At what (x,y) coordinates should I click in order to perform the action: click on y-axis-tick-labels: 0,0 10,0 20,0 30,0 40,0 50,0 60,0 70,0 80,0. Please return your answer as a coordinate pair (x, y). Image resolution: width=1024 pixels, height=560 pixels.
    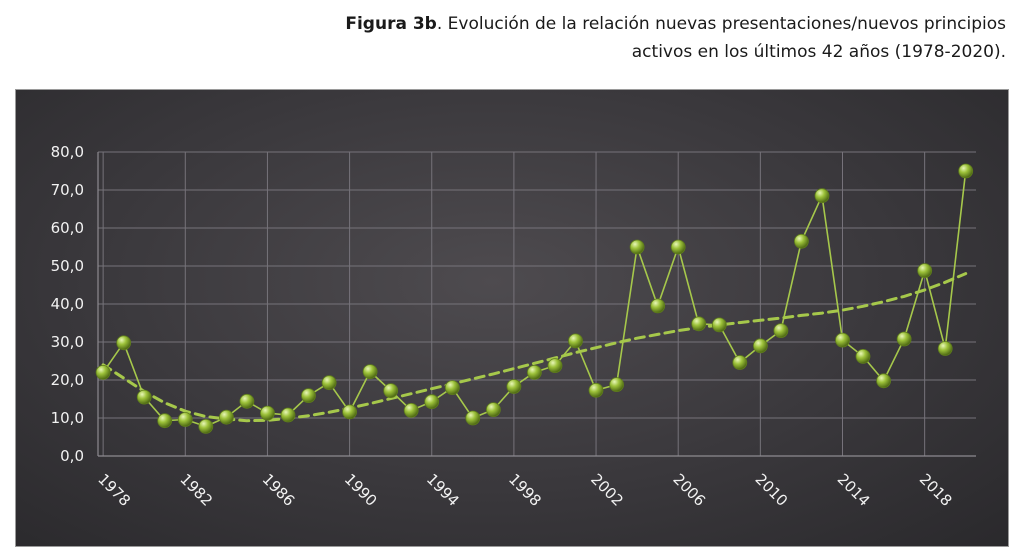
    Looking at the image, I should click on (67, 304).